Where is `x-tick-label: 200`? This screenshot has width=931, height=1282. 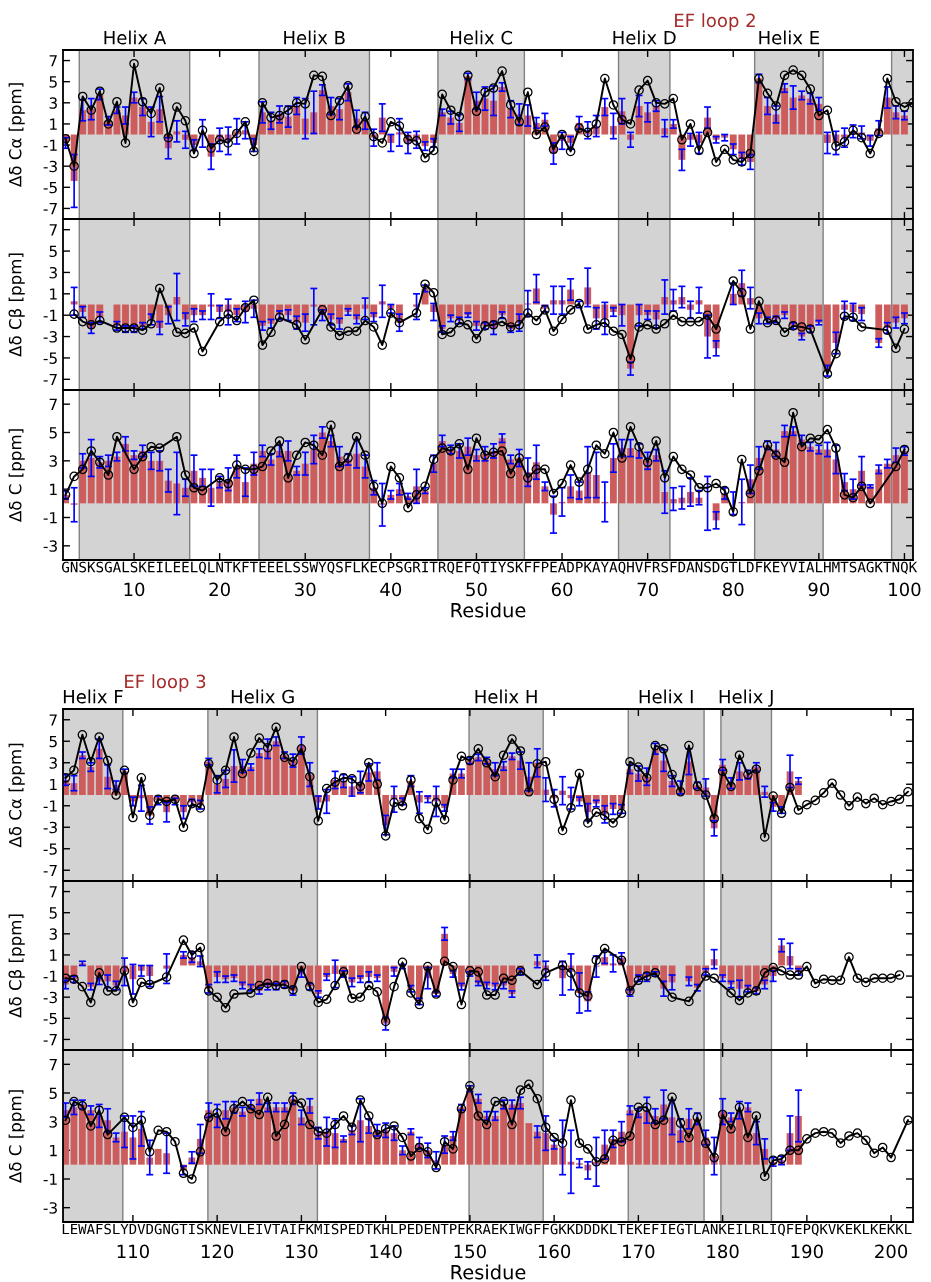
x-tick-label: 200 is located at coordinates (891, 1251).